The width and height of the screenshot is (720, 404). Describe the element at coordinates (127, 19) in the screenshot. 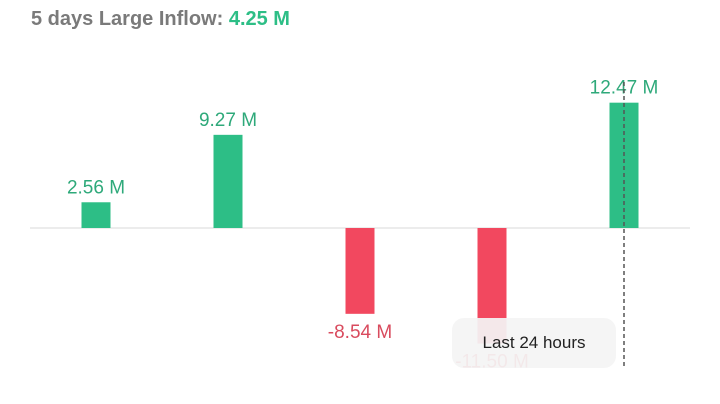

I see `title-label: 5 days Large Inflow:` at that location.